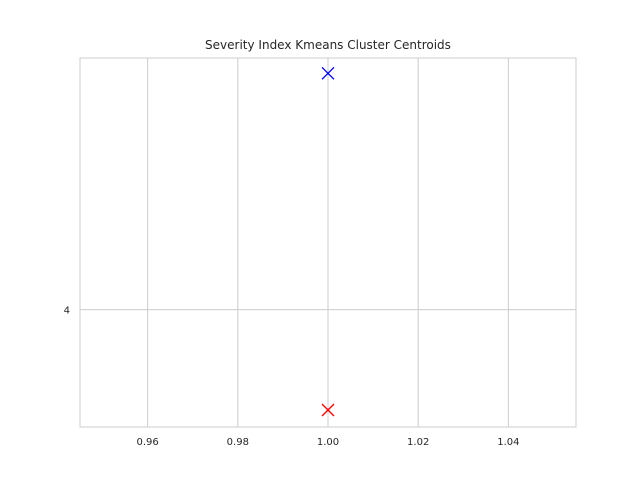 The height and width of the screenshot is (480, 640). What do you see at coordinates (418, 442) in the screenshot?
I see `x-tick-label: 1.02` at bounding box center [418, 442].